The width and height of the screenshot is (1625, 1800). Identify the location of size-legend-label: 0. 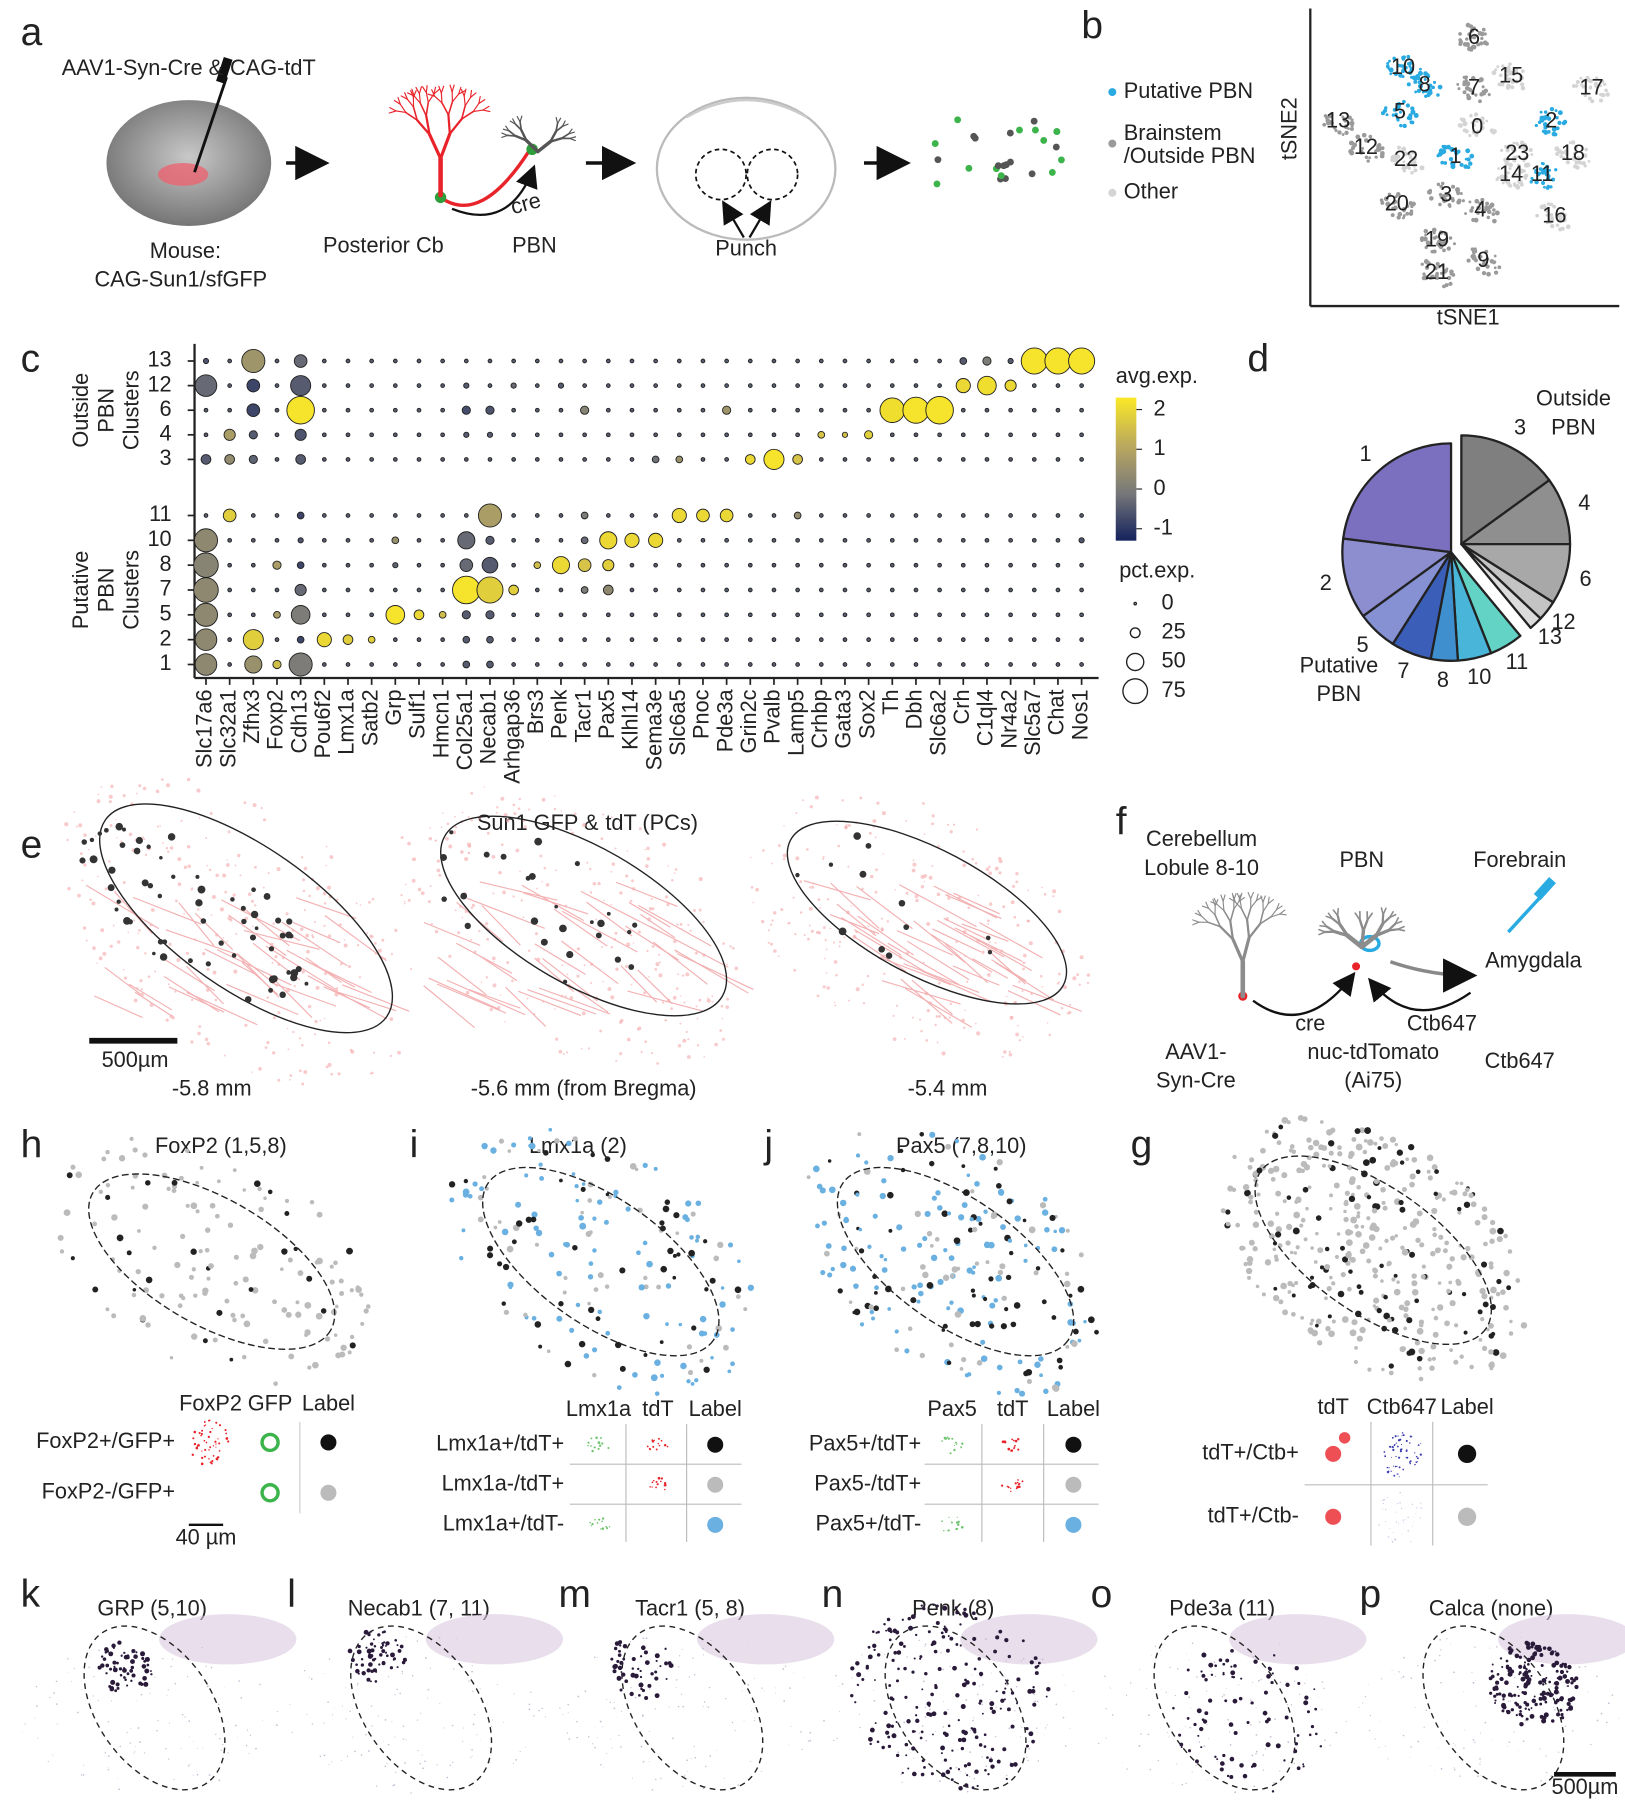
(1168, 601).